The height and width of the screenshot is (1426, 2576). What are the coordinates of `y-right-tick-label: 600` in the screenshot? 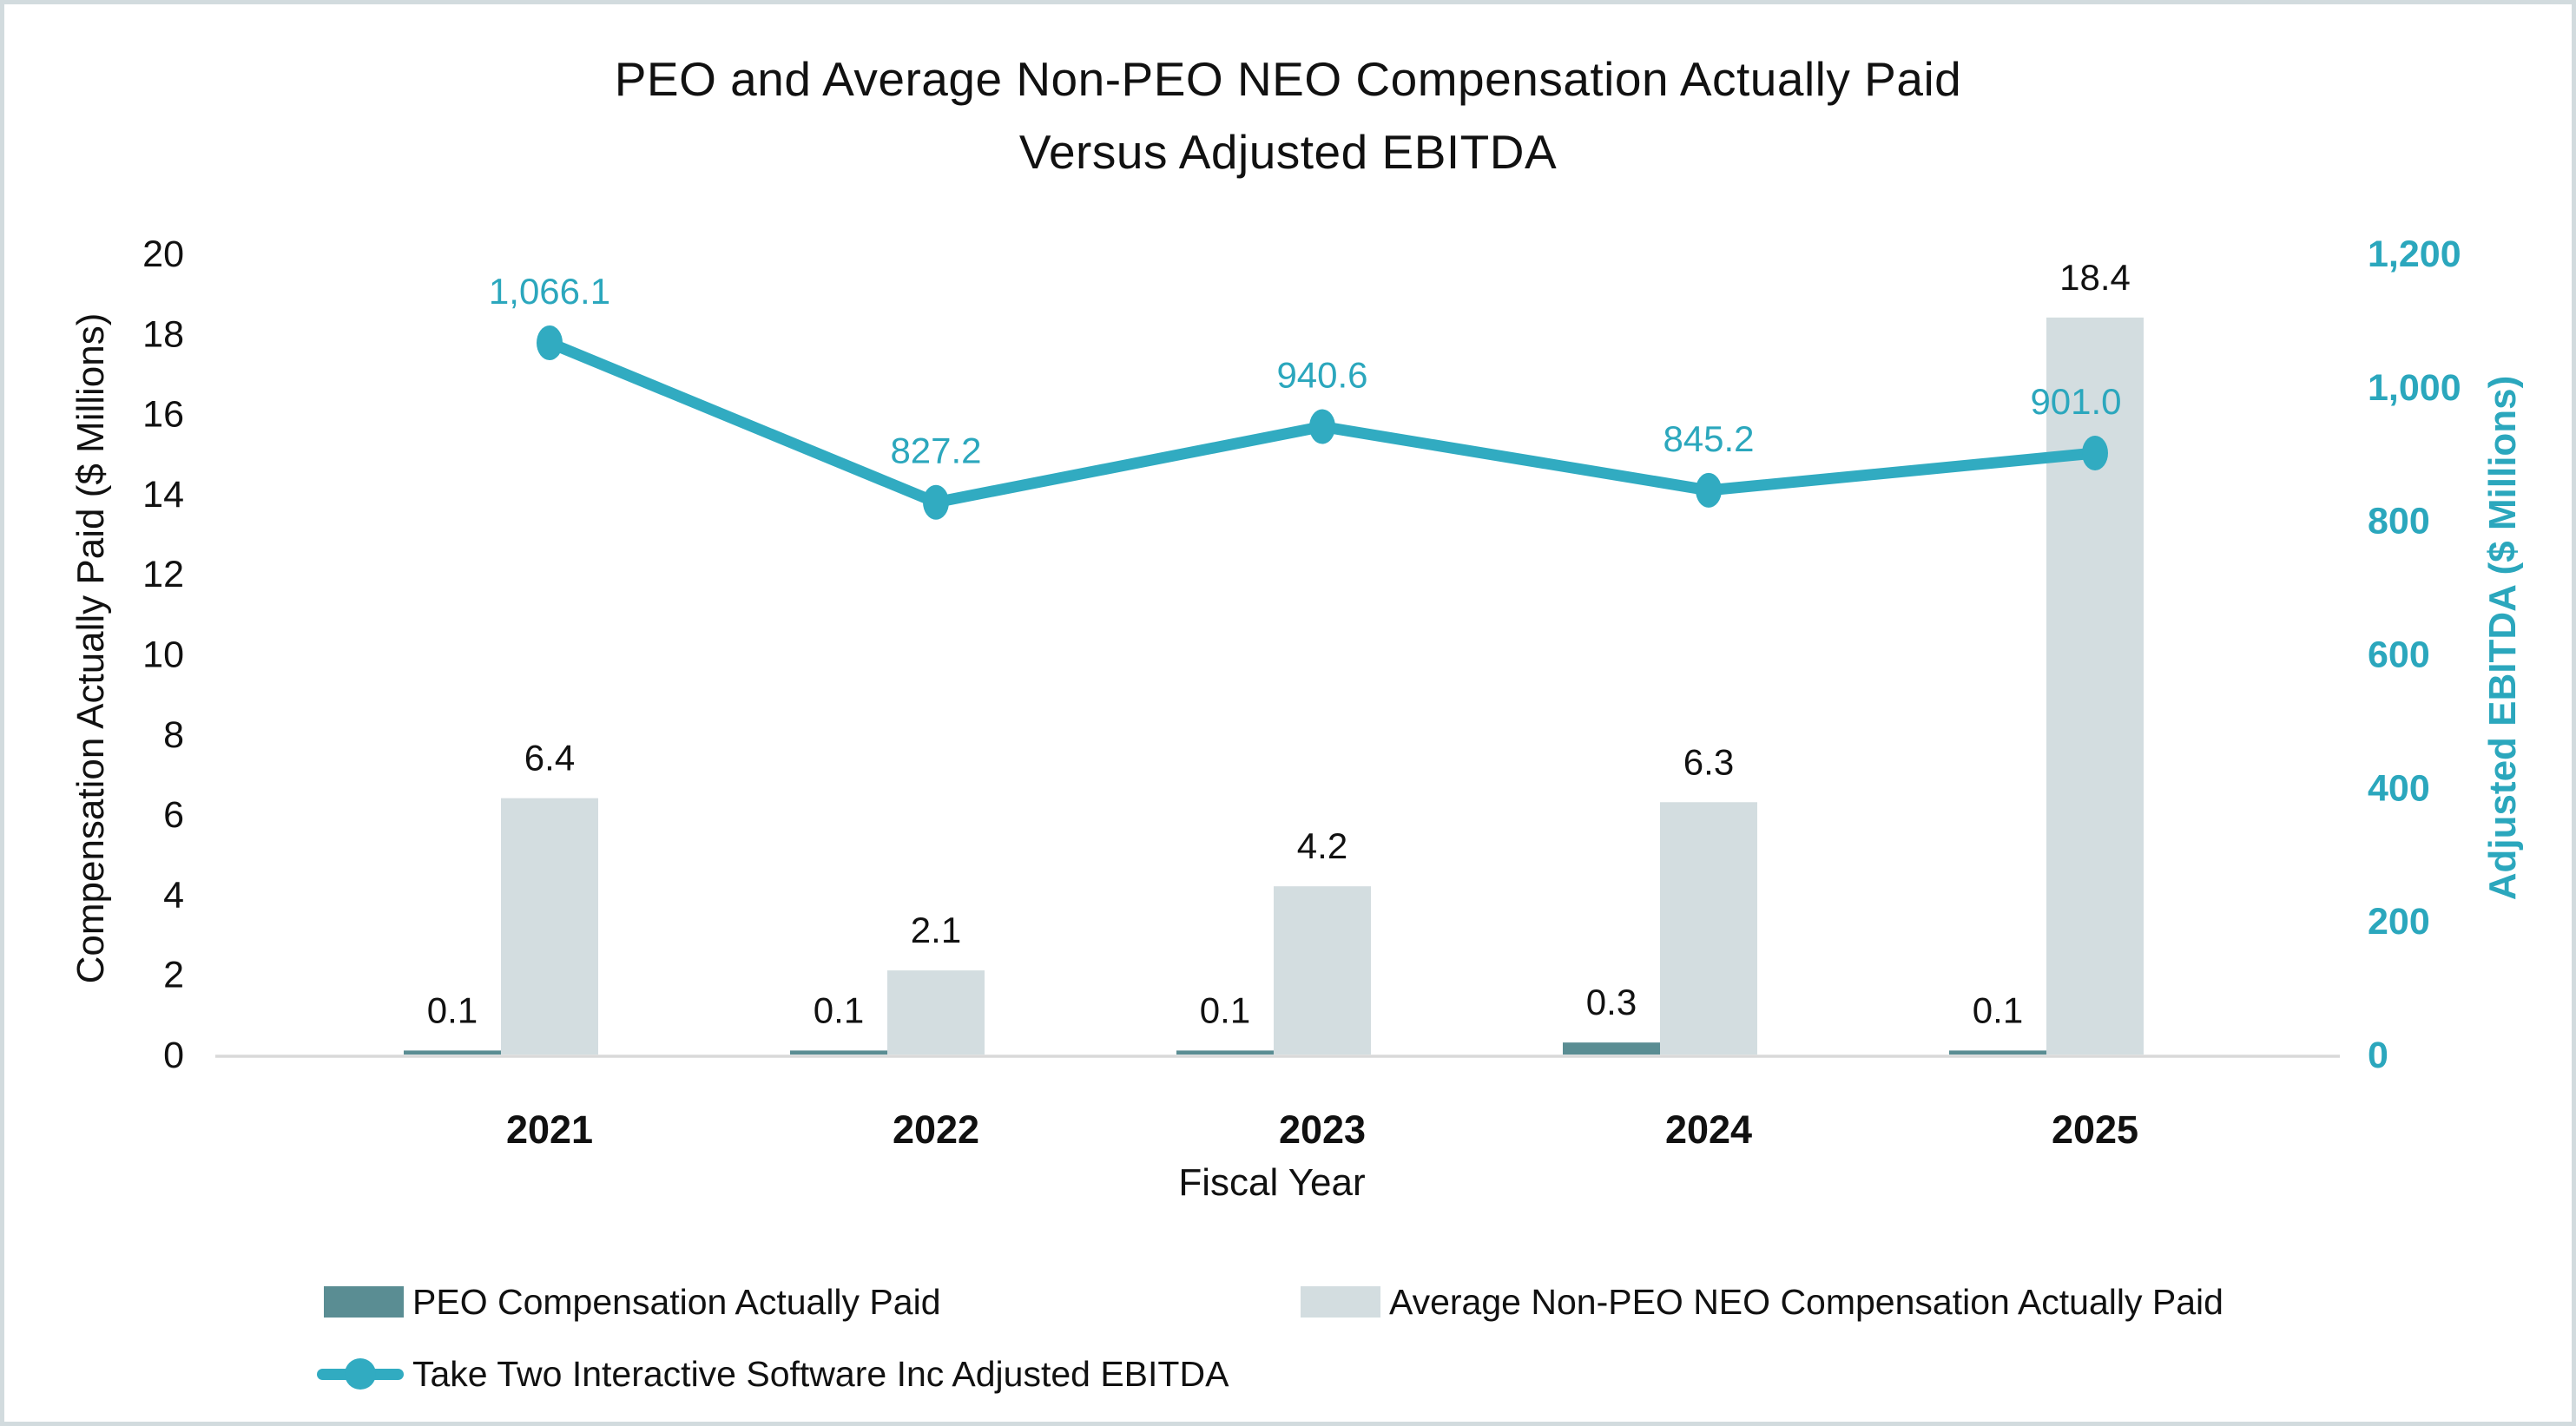 It's located at (2399, 655).